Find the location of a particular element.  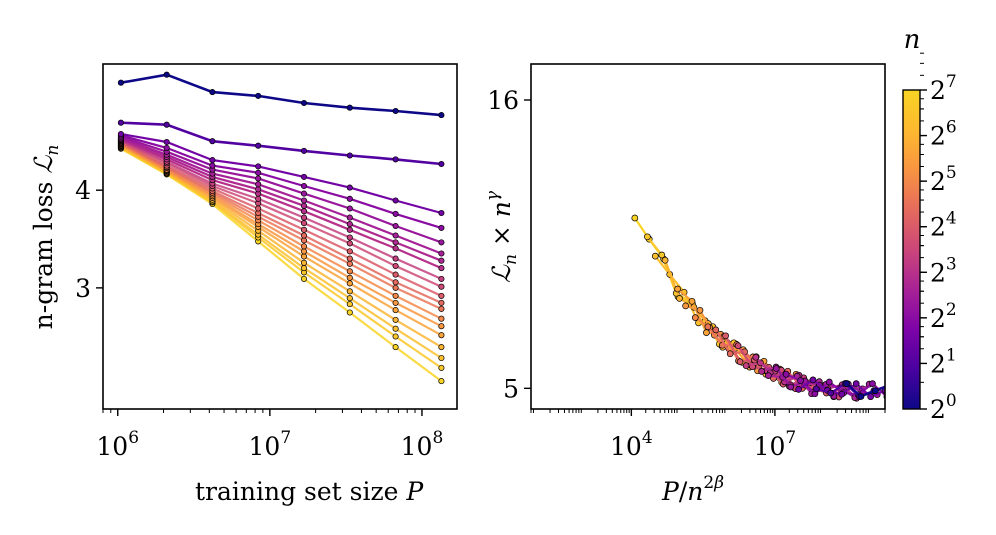

y-tick-label: 5 is located at coordinates (511, 388).